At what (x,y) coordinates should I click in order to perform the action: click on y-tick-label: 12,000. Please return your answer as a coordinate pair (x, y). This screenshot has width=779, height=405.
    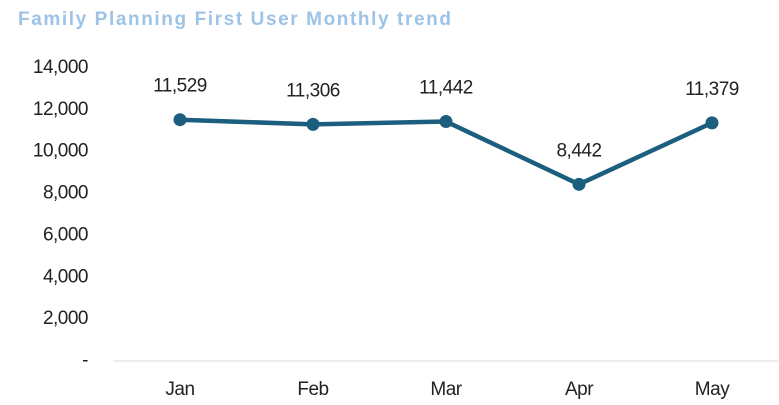
    Looking at the image, I should click on (60, 109).